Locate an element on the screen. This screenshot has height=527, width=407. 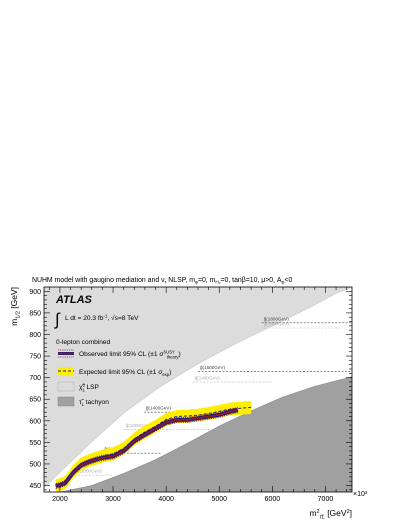
integral-sign: ∫ is located at coordinates (57, 319).